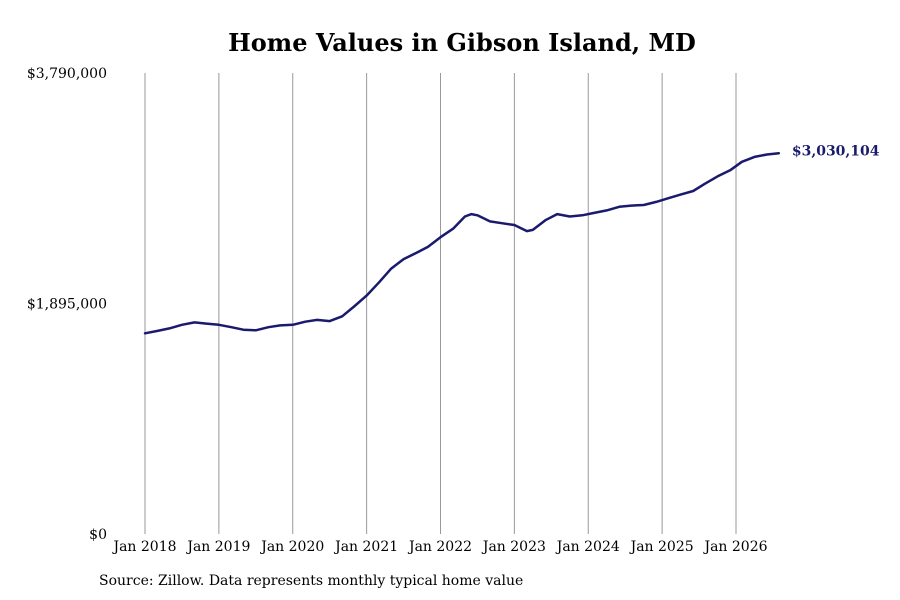  Describe the element at coordinates (365, 547) in the screenshot. I see `x-tick-label: Jan 2021` at that location.